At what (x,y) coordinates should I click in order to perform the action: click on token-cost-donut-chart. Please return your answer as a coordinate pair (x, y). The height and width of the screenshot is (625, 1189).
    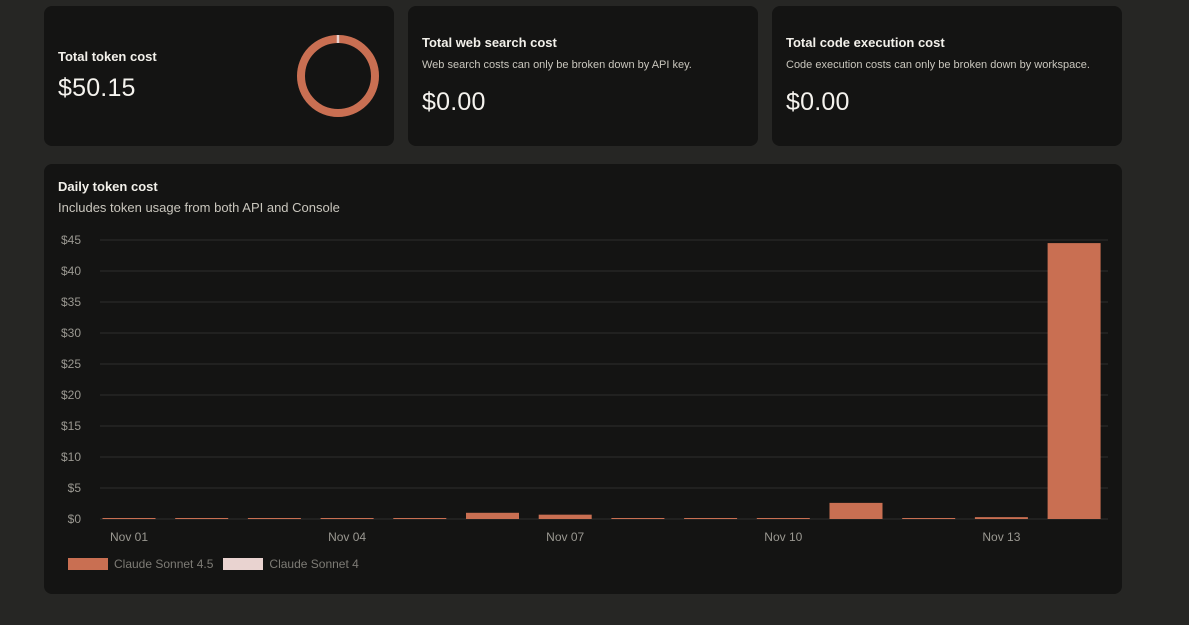
    Looking at the image, I should click on (338, 76).